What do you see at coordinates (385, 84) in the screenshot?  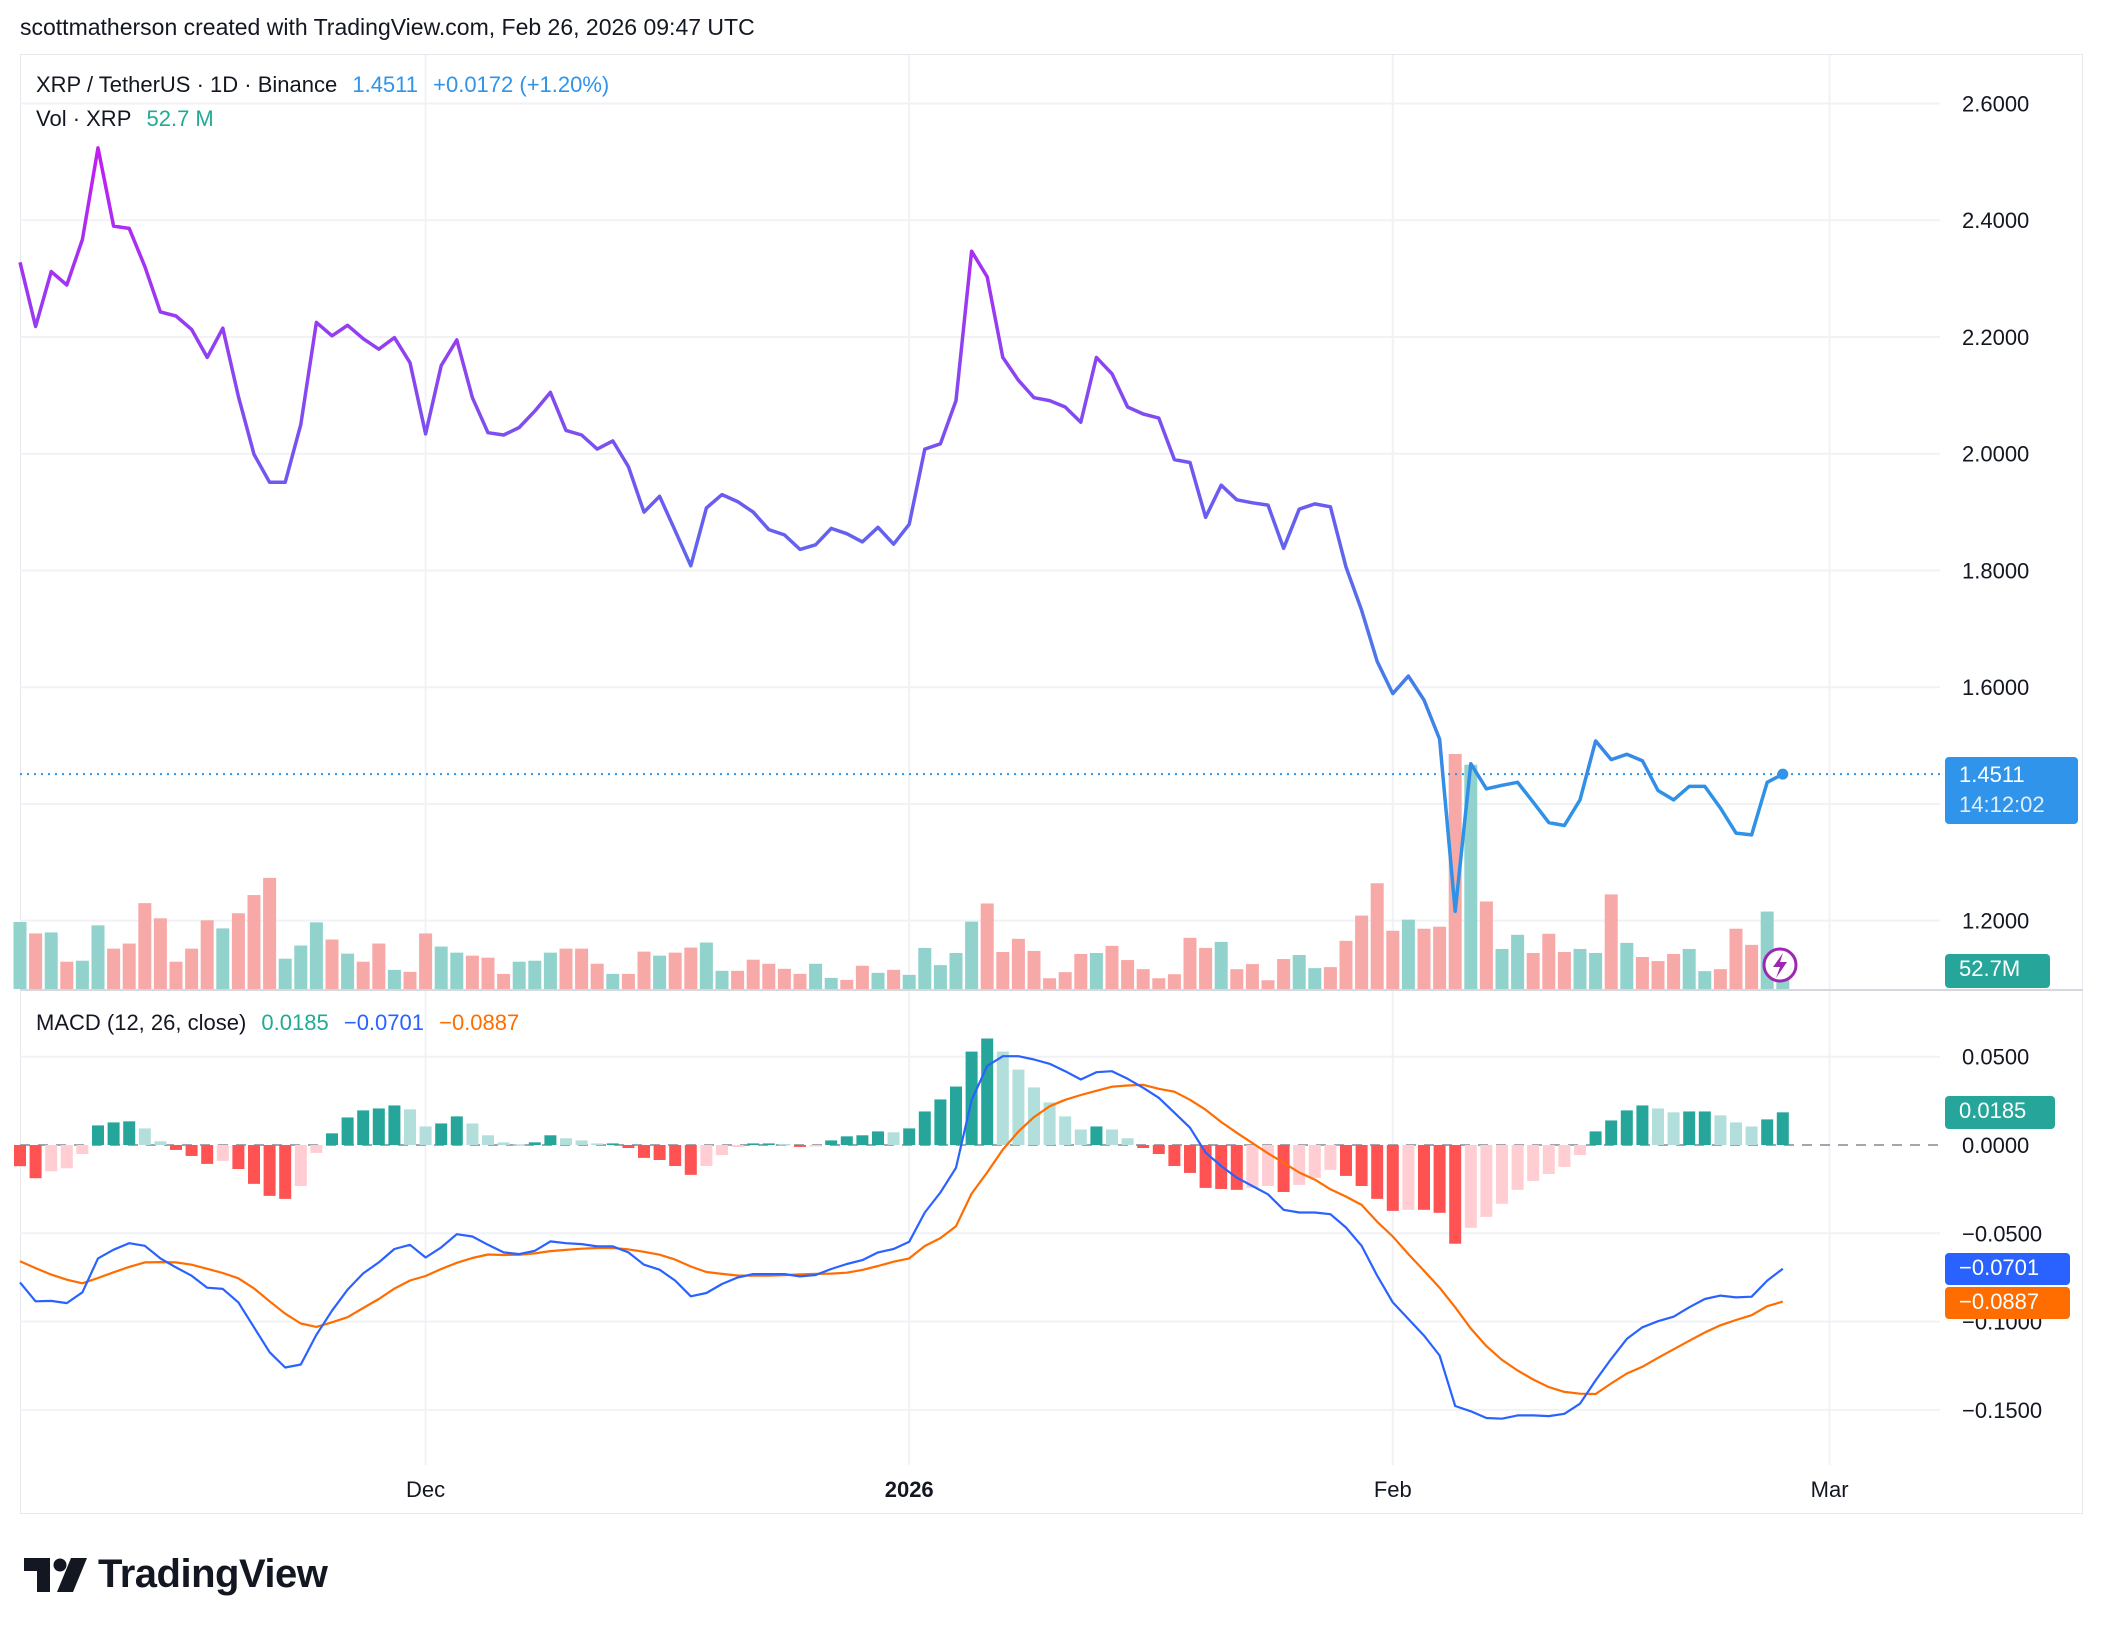 I see `last-price: 1.4511` at bounding box center [385, 84].